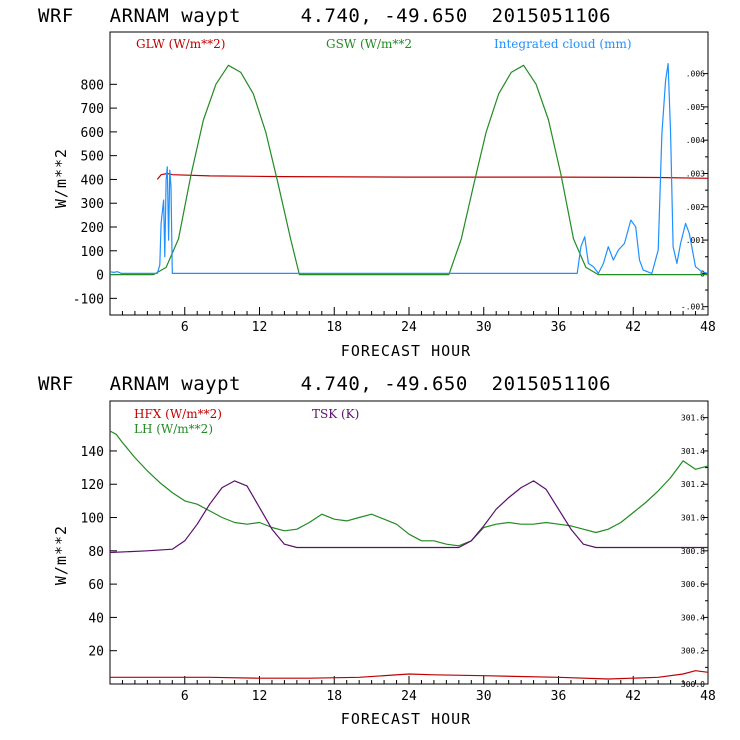 The height and width of the screenshot is (740, 740). Describe the element at coordinates (92, 180) in the screenshot. I see `y-tick-label: 400` at that location.